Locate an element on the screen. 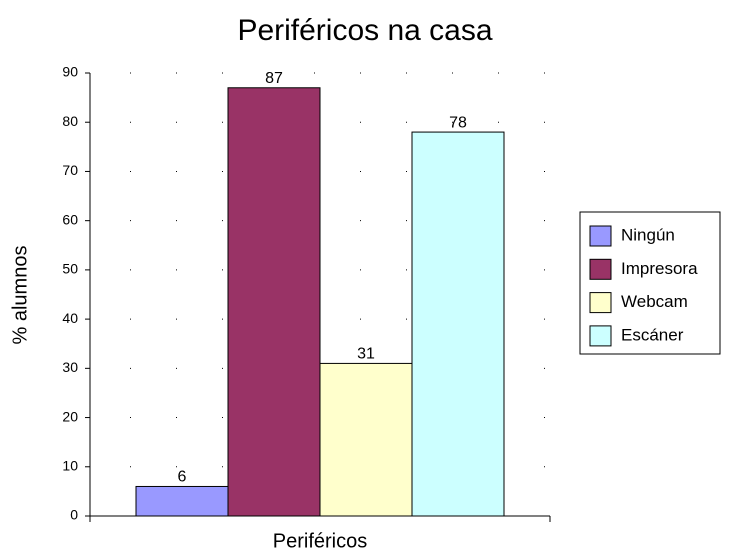 Image resolution: width=730 pixels, height=551 pixels. y-tick-label: 70 is located at coordinates (70, 170).